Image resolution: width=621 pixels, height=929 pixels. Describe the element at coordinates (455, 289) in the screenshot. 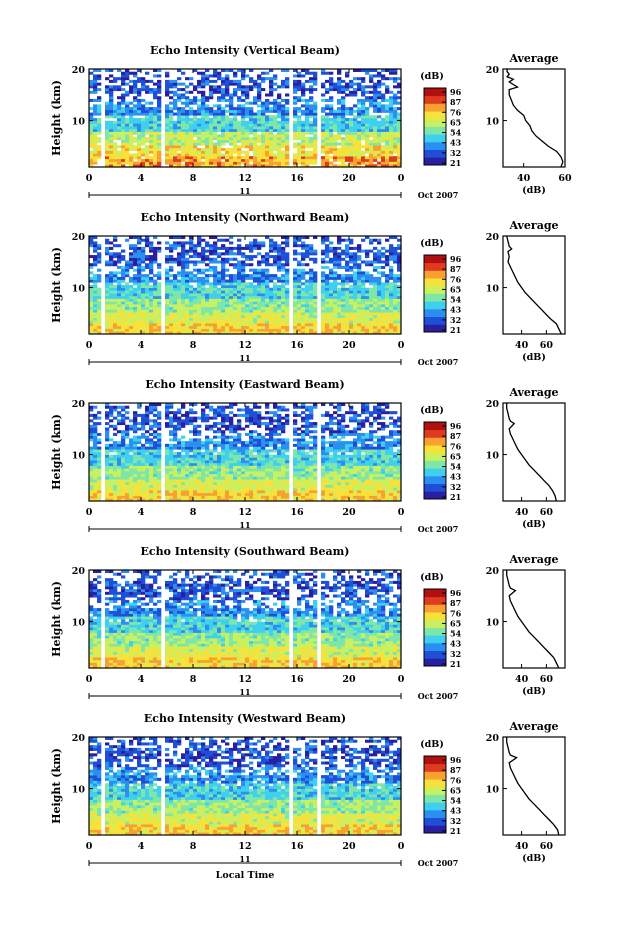

I see `colorbar-tick-label: 65` at that location.